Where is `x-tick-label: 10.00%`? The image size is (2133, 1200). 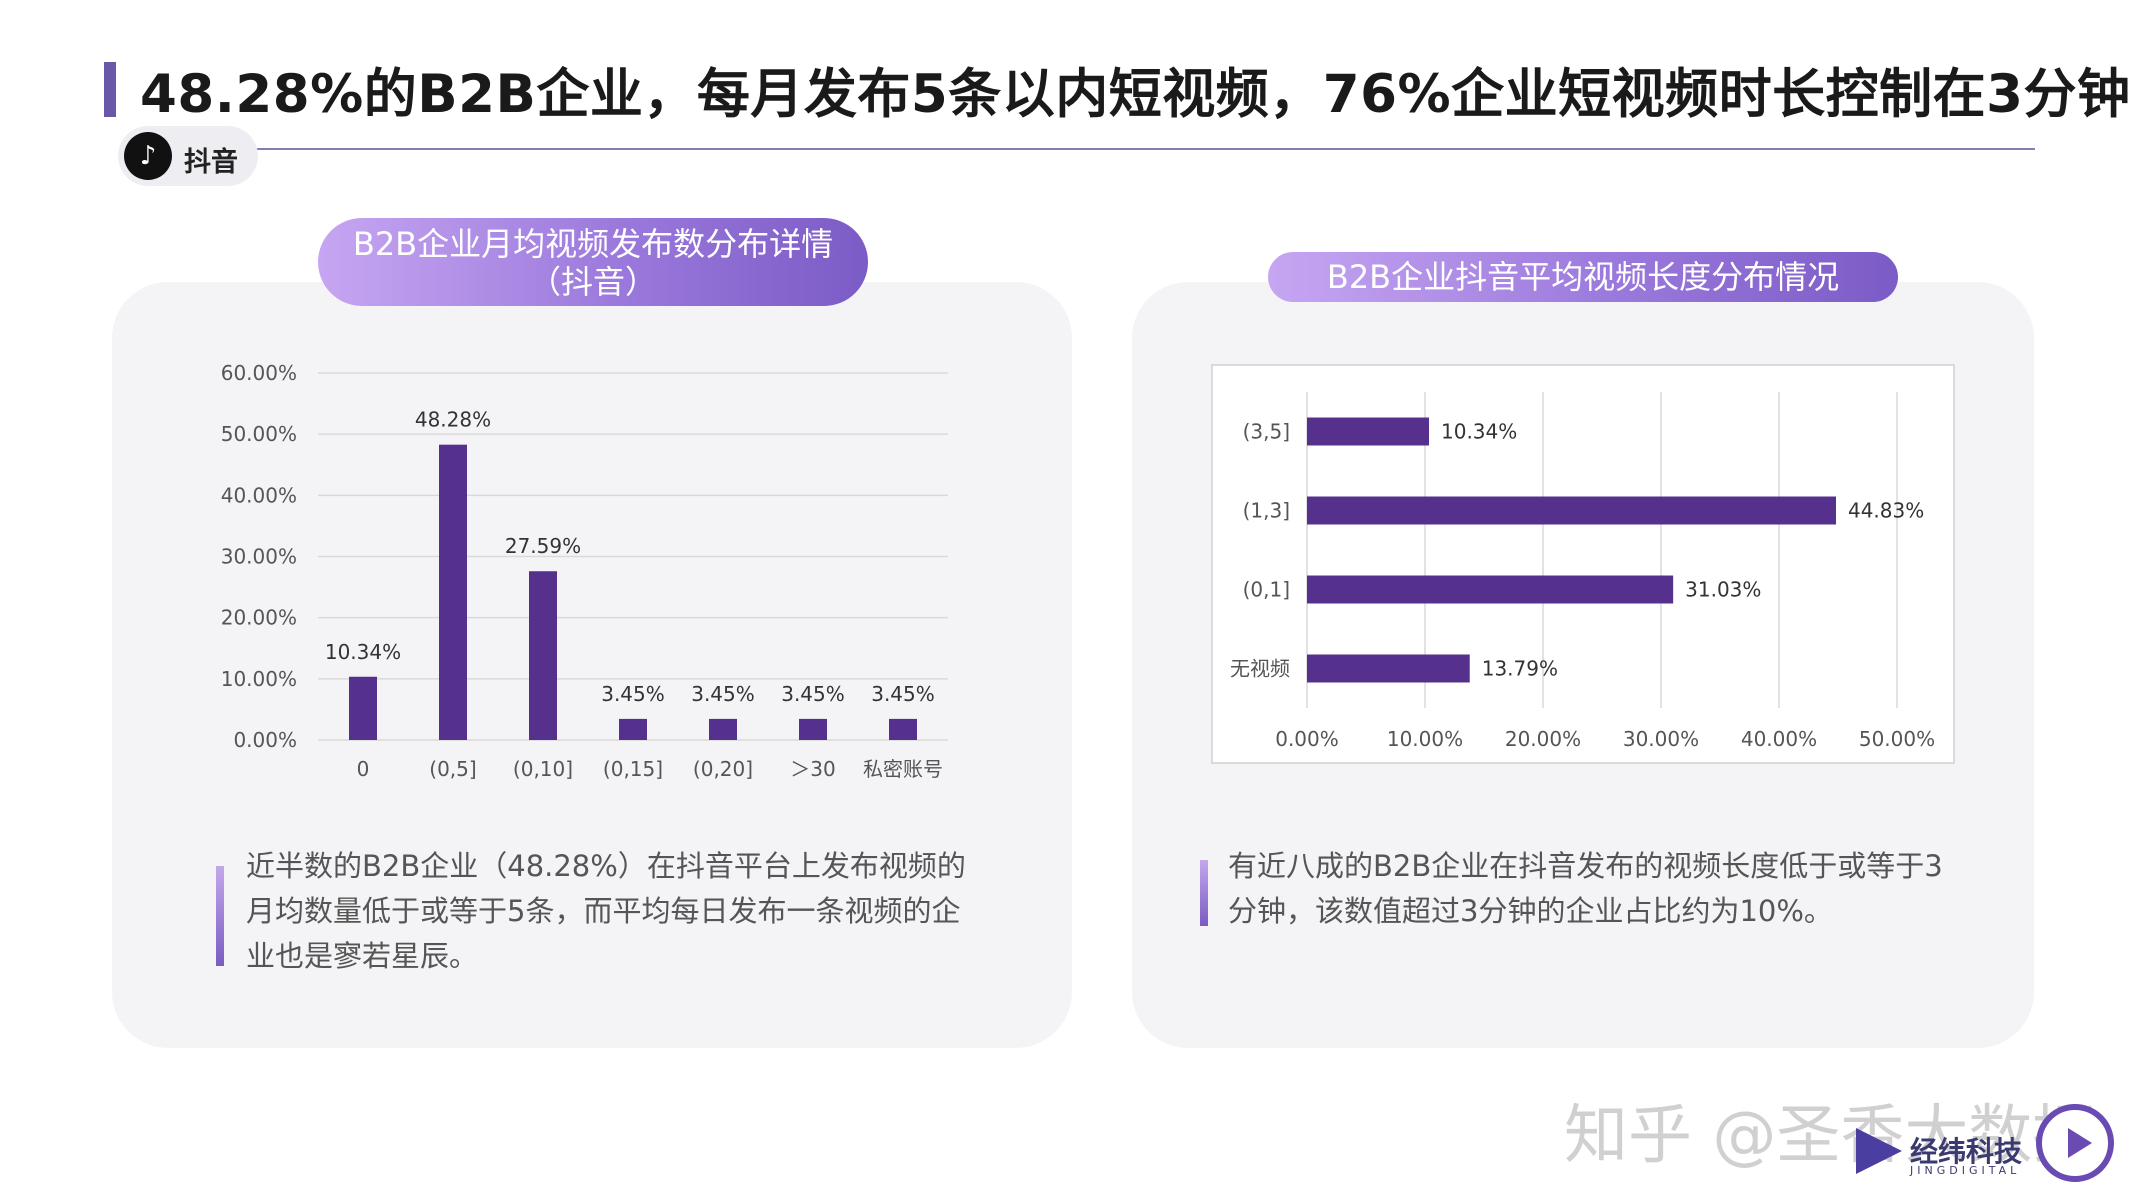
x-tick-label: 10.00% is located at coordinates (1425, 739).